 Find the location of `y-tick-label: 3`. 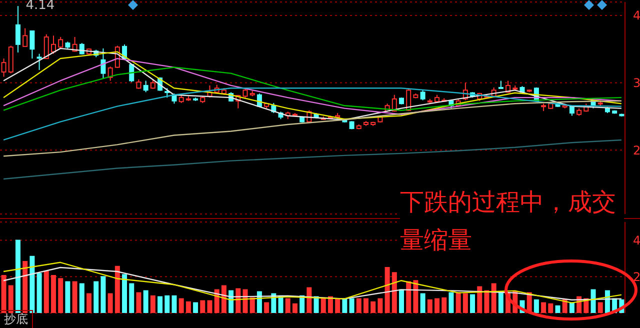

y-tick-label: 3 is located at coordinates (636, 83).